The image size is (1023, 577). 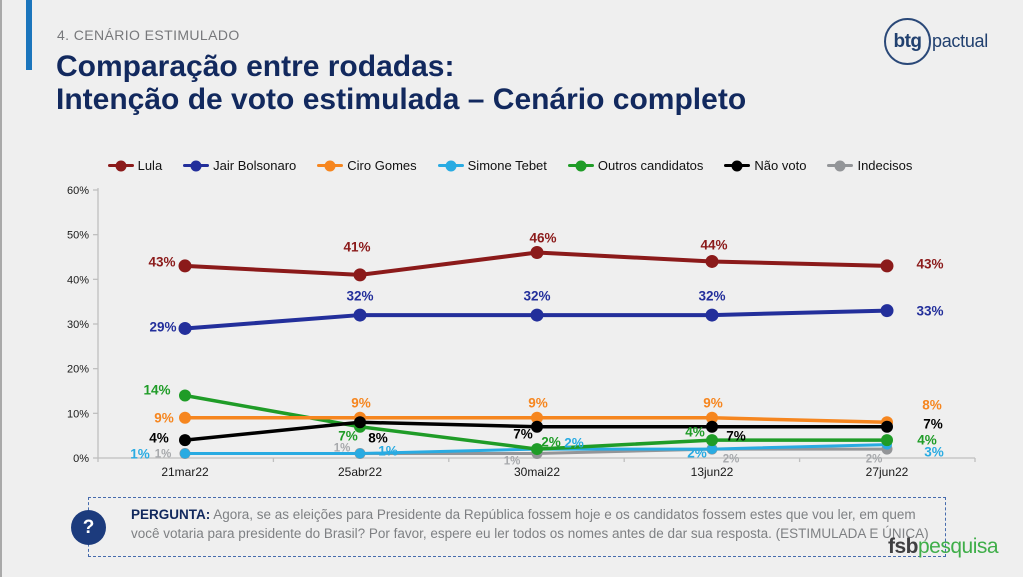 What do you see at coordinates (887, 472) in the screenshot?
I see `x-axis-label: 27jun22` at bounding box center [887, 472].